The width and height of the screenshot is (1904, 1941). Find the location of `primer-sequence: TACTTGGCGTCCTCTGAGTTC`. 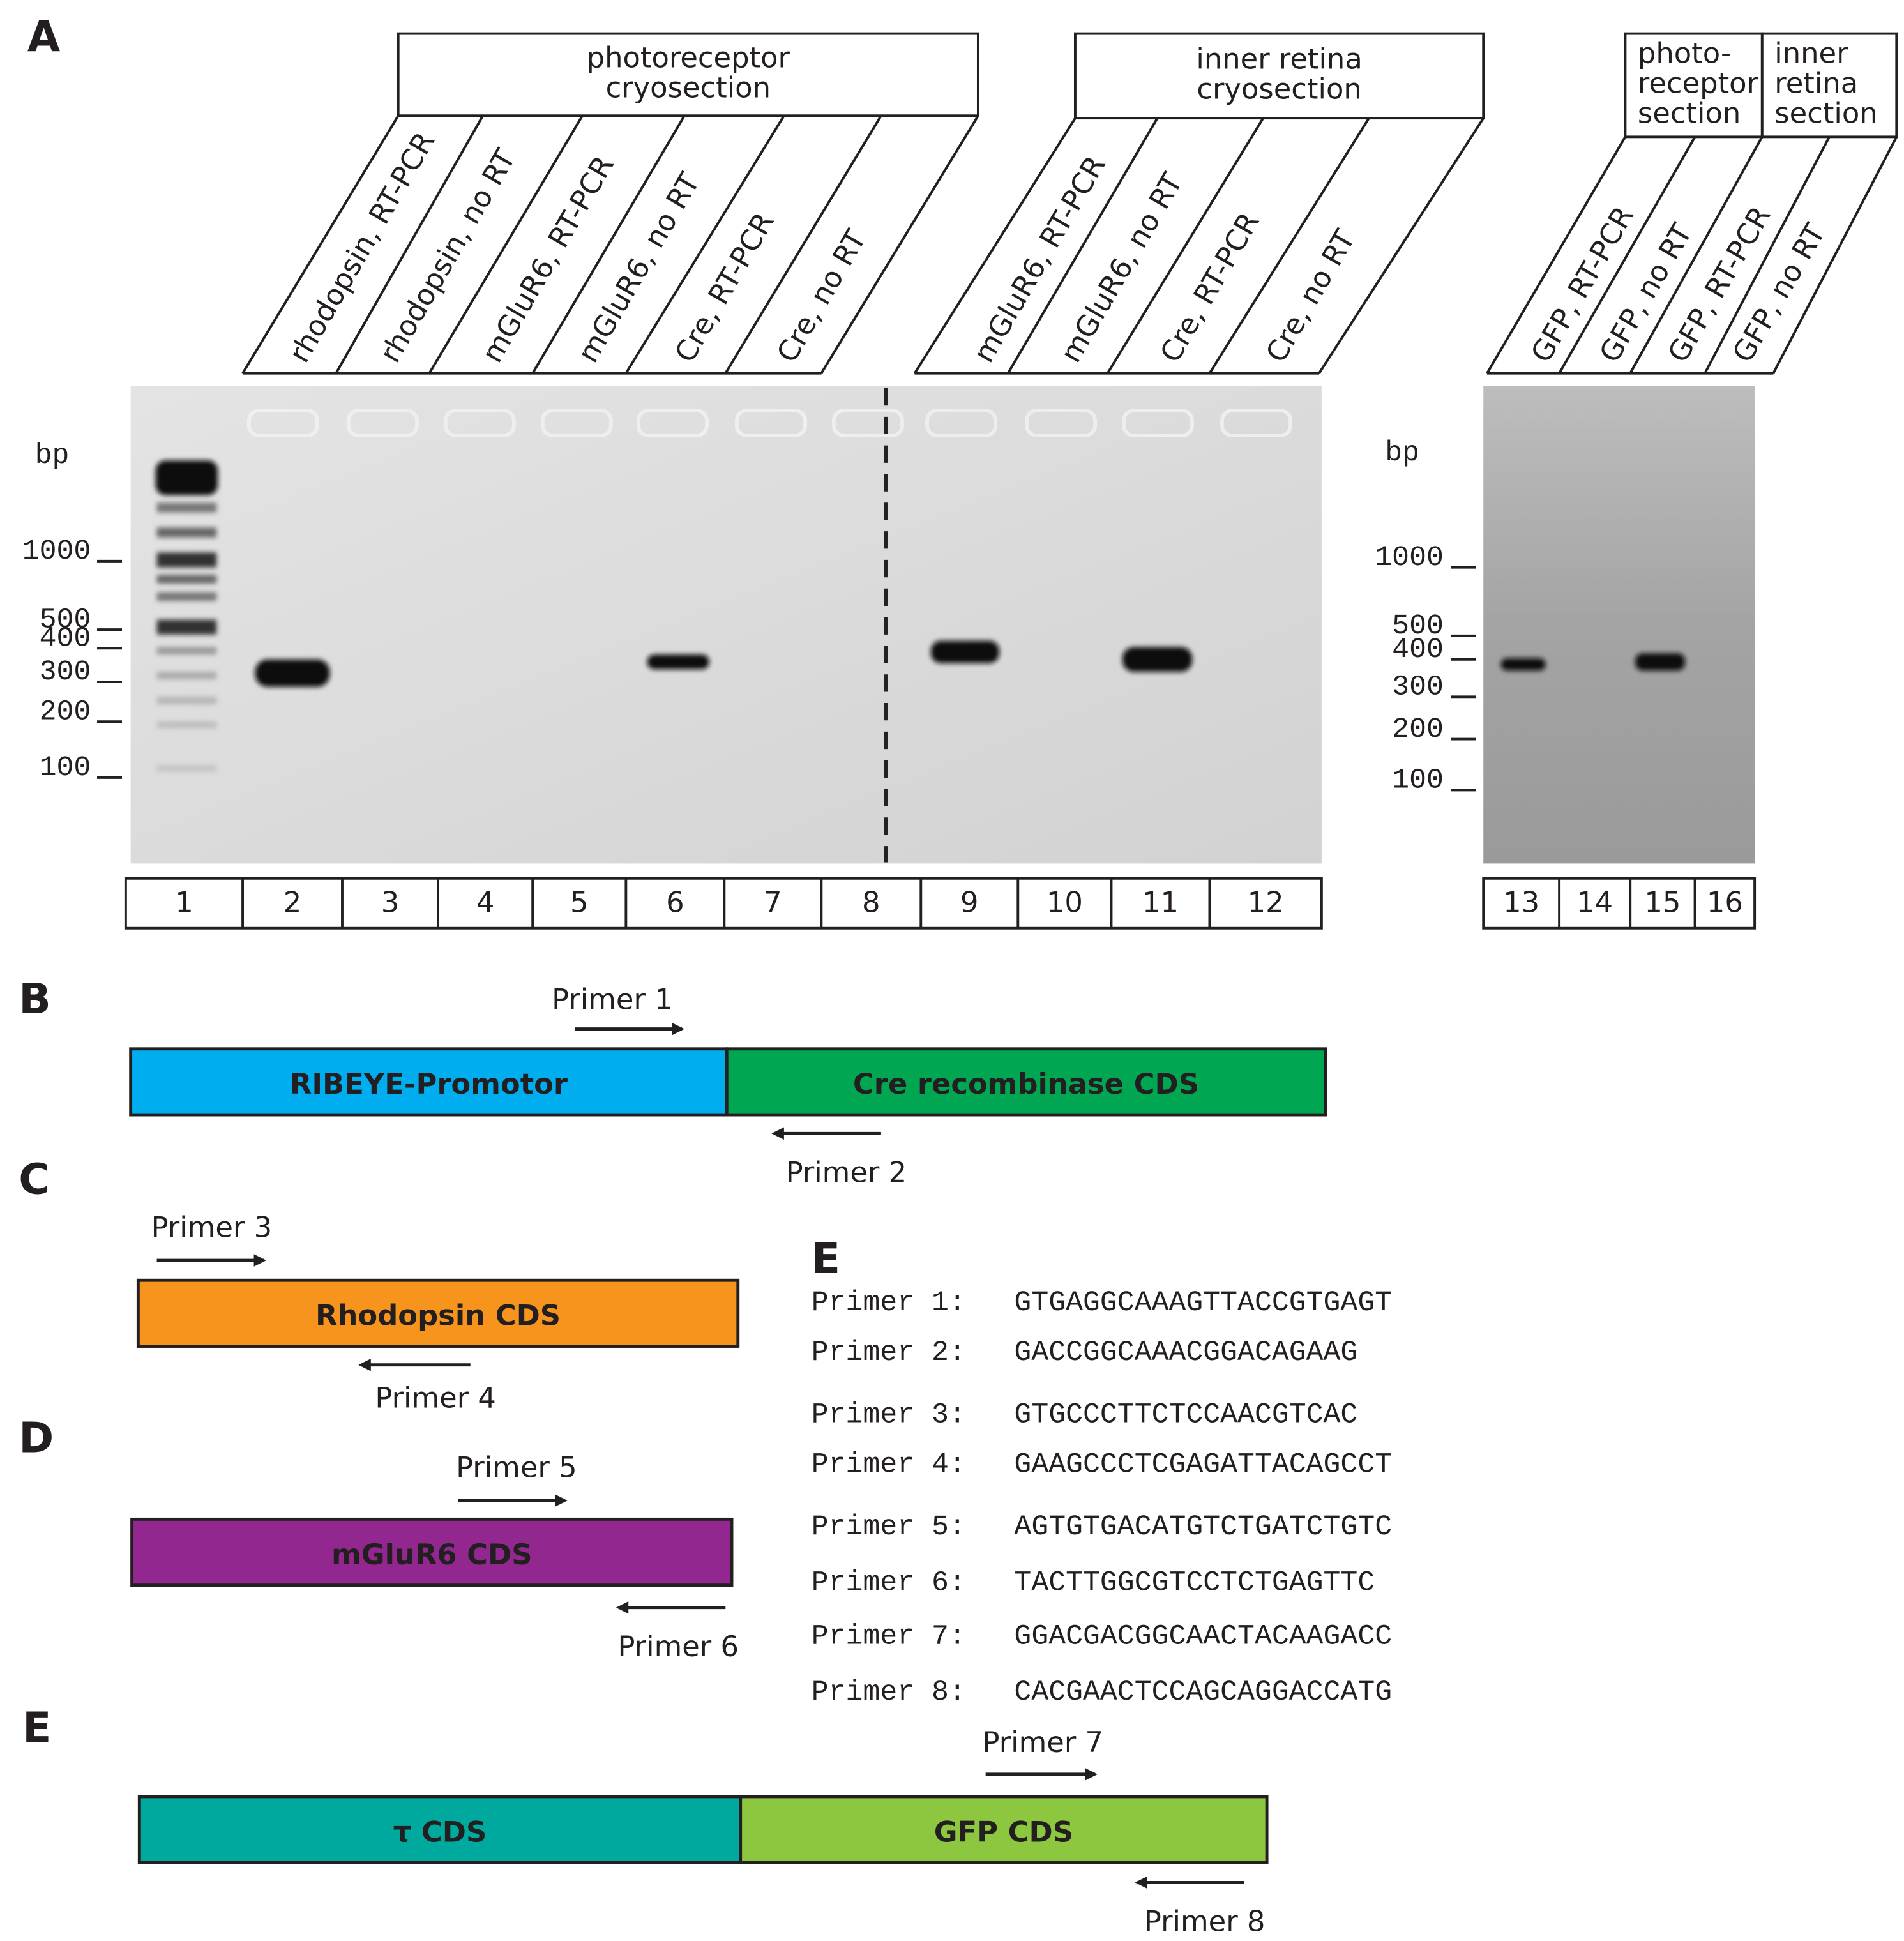

primer-sequence: TACTTGGCGTCCTCTGAGTTC is located at coordinates (1194, 1583).